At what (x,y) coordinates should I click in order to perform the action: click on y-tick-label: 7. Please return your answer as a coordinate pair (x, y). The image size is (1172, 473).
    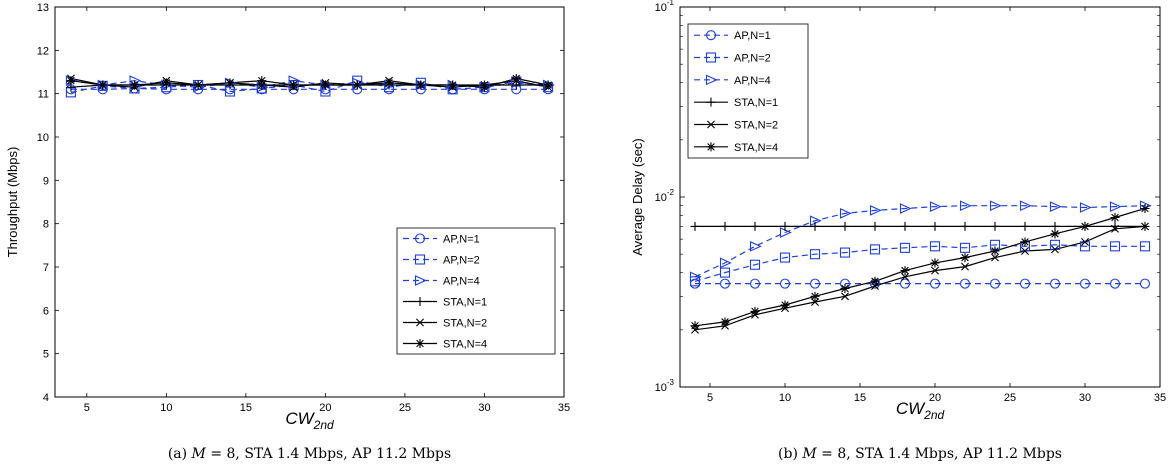
    Looking at the image, I should click on (46, 268).